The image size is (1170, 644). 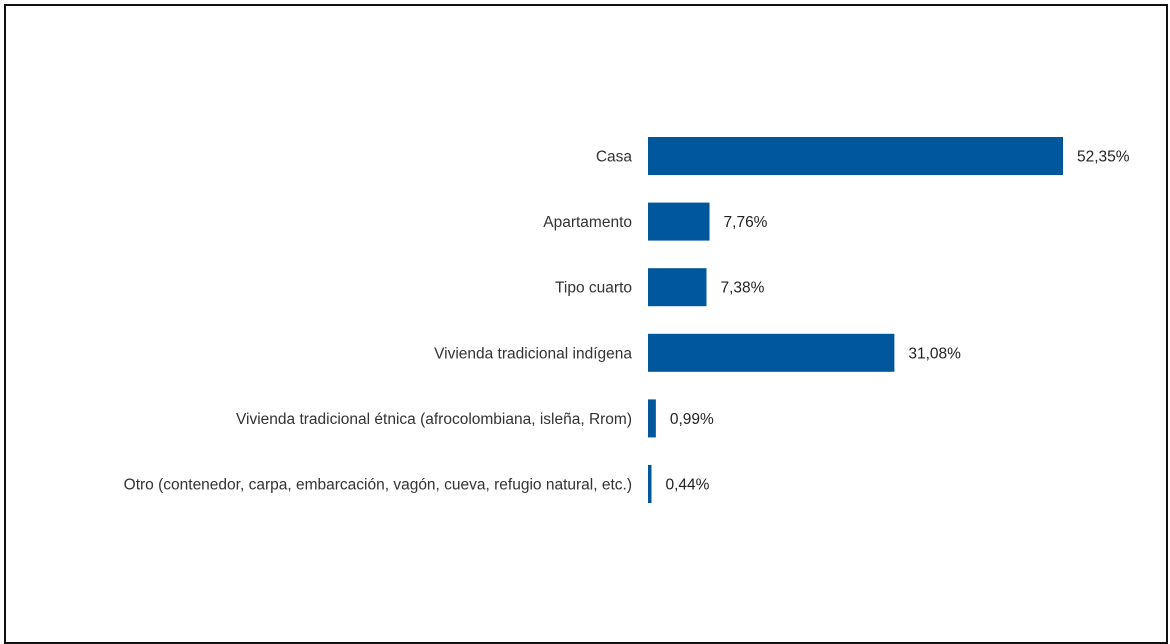 I want to click on value-label: 7,38%, so click(x=743, y=288).